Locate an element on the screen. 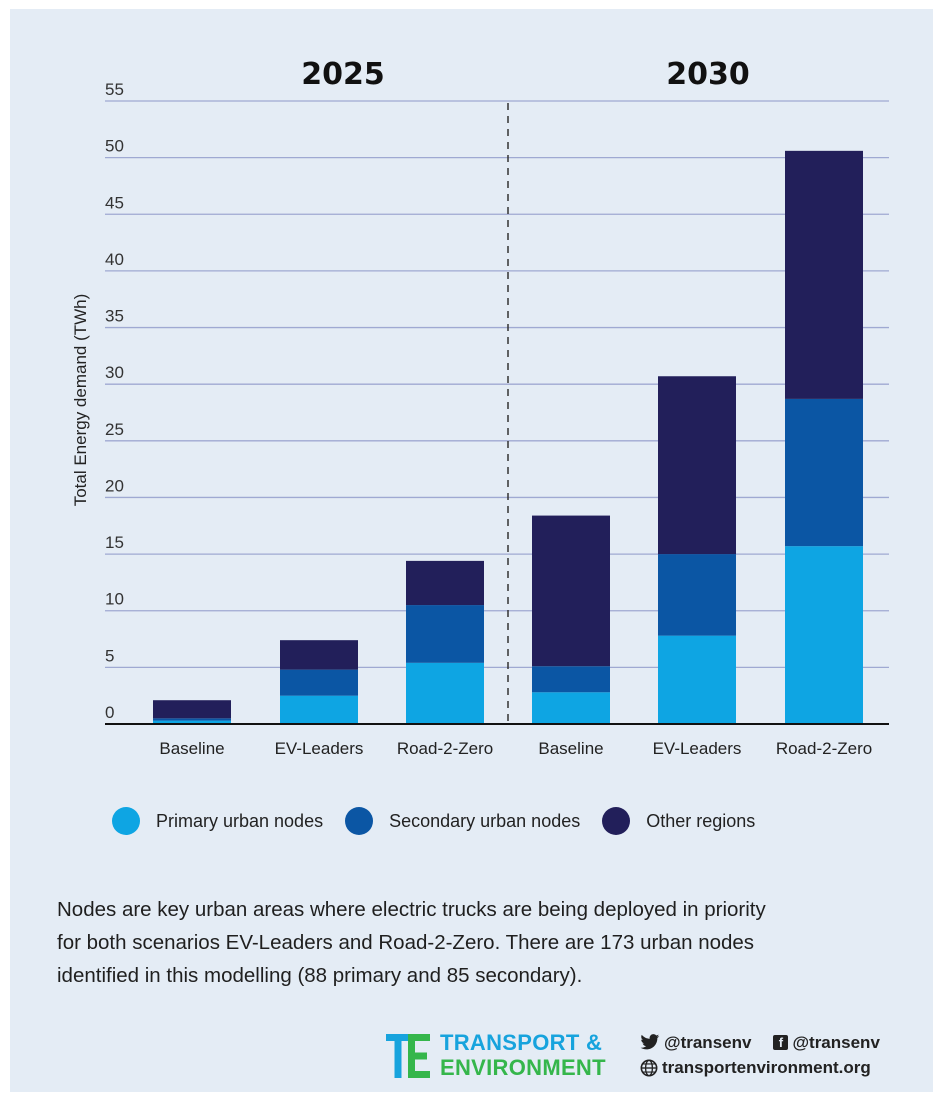 This screenshot has height=1101, width=943. y-tick-label: 35 is located at coordinates (114, 316).